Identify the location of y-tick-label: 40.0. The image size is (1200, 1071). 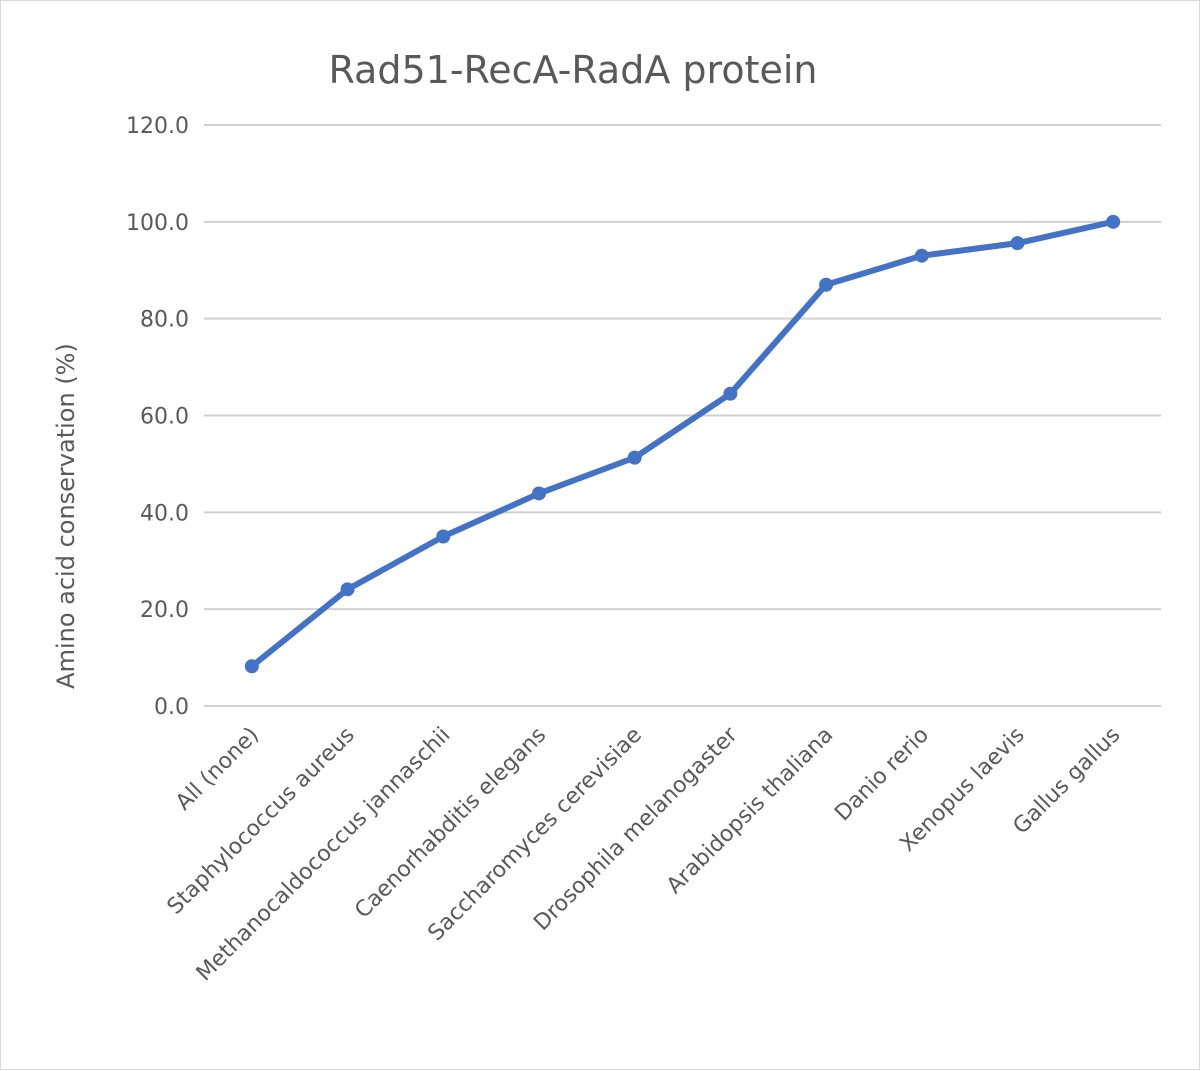
(164, 513).